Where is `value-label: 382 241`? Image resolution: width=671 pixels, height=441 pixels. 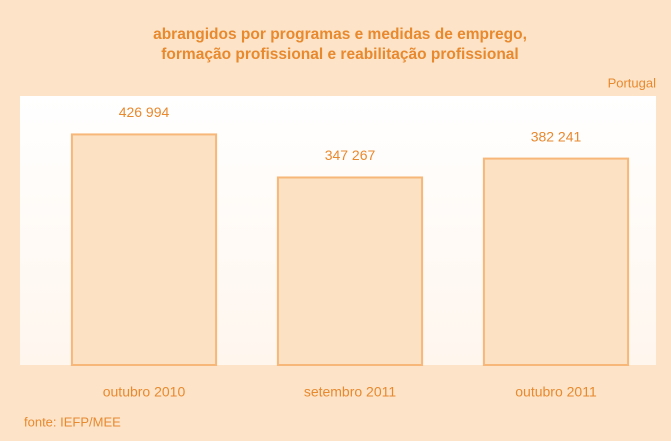 value-label: 382 241 is located at coordinates (556, 136).